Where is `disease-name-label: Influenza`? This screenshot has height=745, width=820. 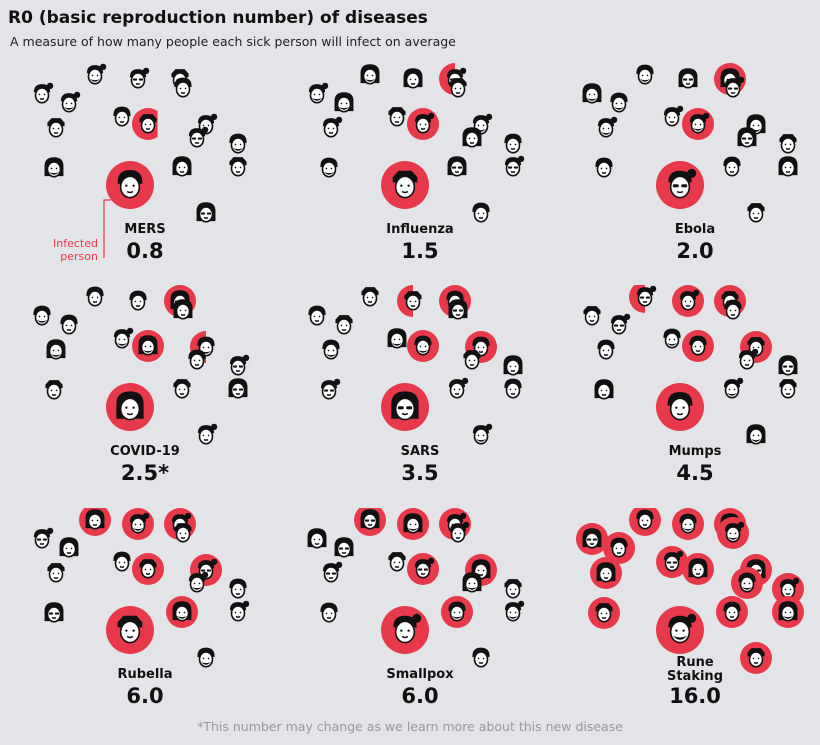
disease-name-label: Influenza is located at coordinates (420, 229).